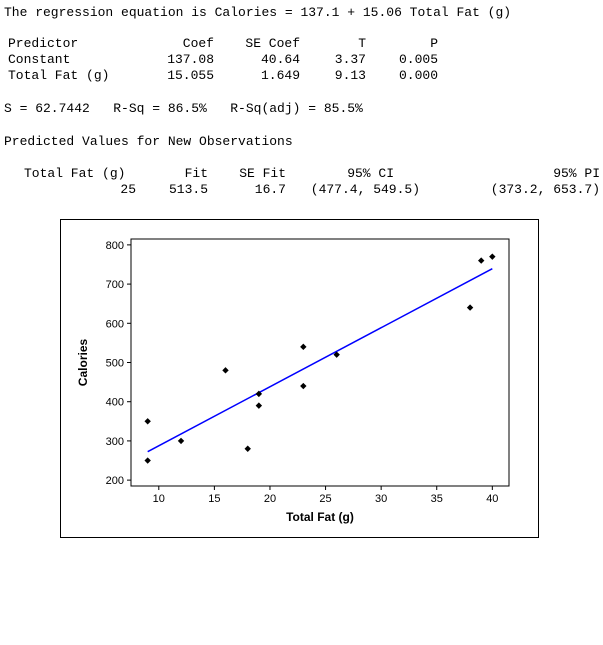  I want to click on coef-row-constant-p: 0.005, so click(418, 59).